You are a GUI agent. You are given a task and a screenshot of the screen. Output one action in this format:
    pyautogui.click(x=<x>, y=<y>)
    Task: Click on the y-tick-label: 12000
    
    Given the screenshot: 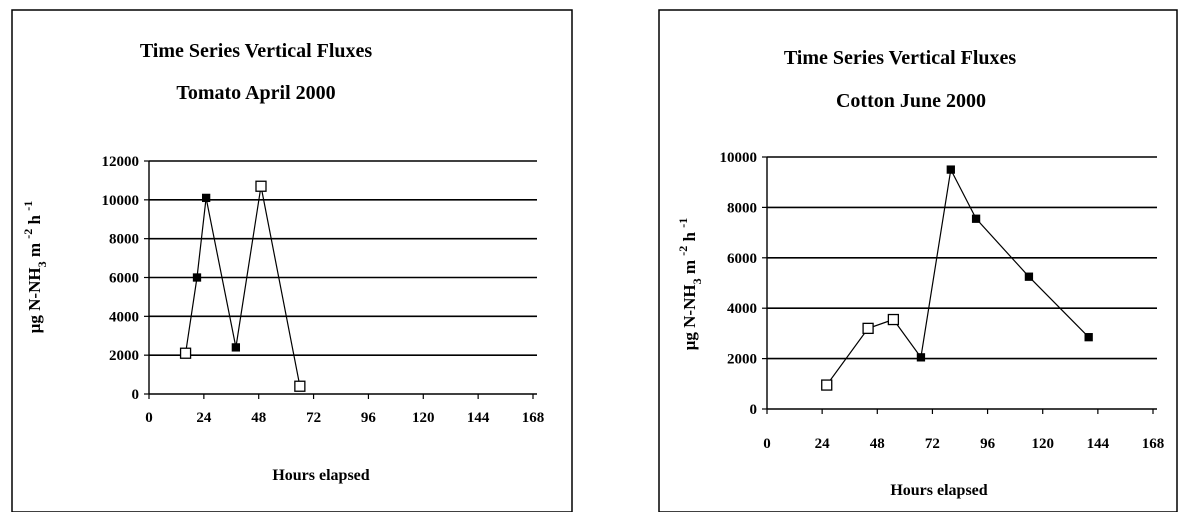 What is the action you would take?
    pyautogui.click(x=121, y=162)
    